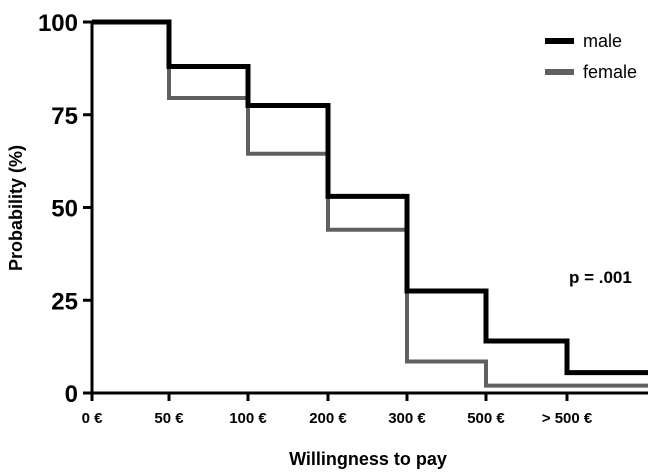  I want to click on y-tick-label: 50, so click(64, 209).